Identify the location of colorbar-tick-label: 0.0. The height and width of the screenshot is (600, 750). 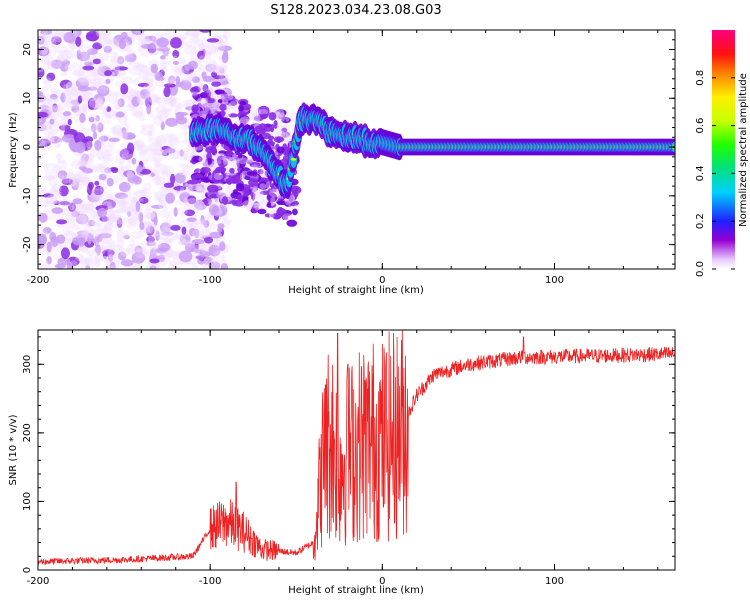
(700, 269).